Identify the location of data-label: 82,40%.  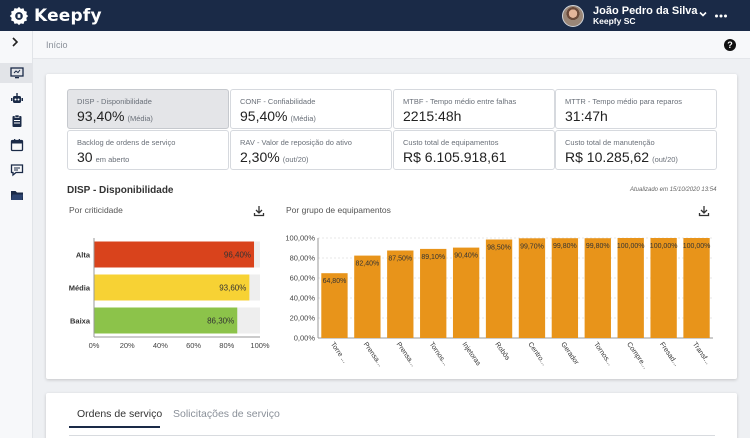
(368, 264).